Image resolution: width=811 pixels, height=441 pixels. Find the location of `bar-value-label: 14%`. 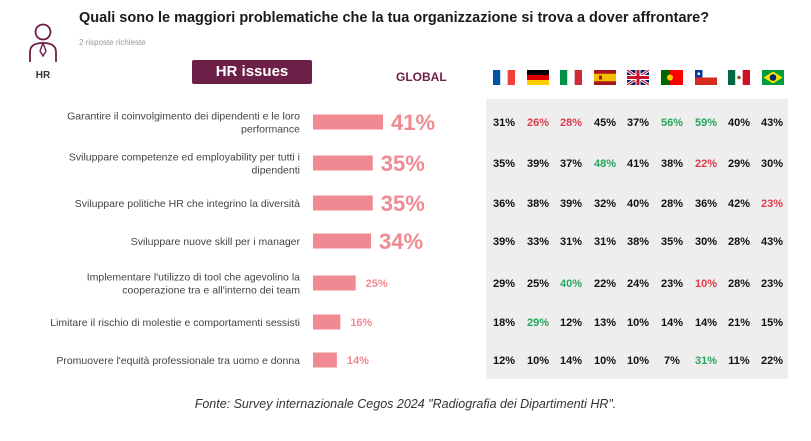

bar-value-label: 14% is located at coordinates (358, 361).